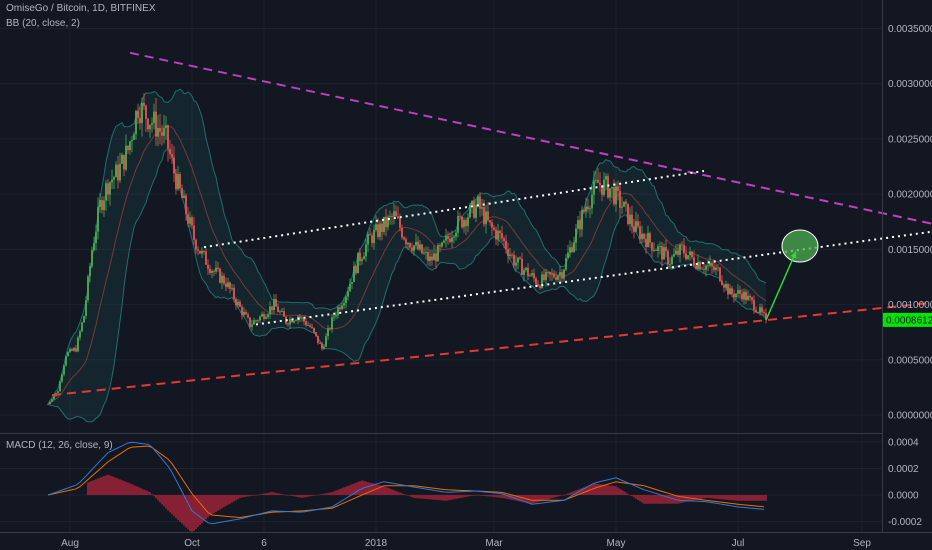 This screenshot has height=550, width=932. Describe the element at coordinates (454, 209) in the screenshot. I see `channel-upper-line` at that location.